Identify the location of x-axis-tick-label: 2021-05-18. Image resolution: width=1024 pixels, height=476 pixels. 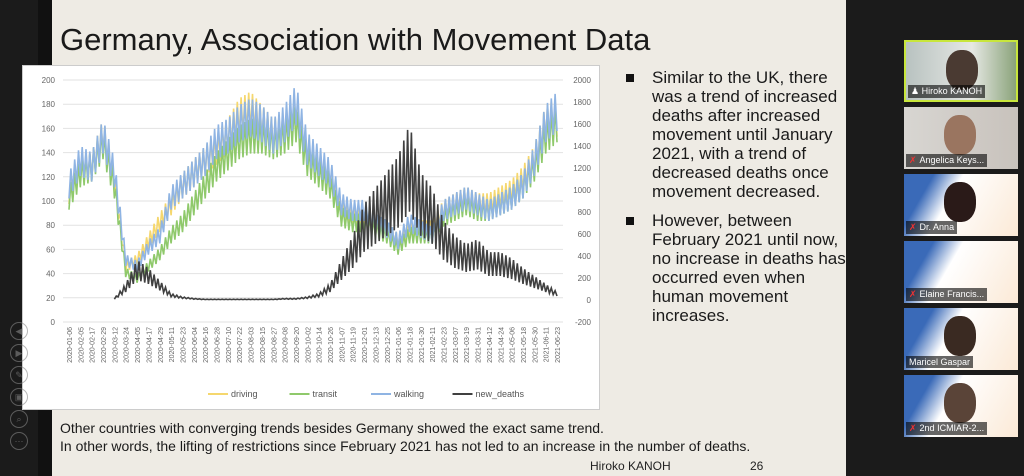
(524, 345).